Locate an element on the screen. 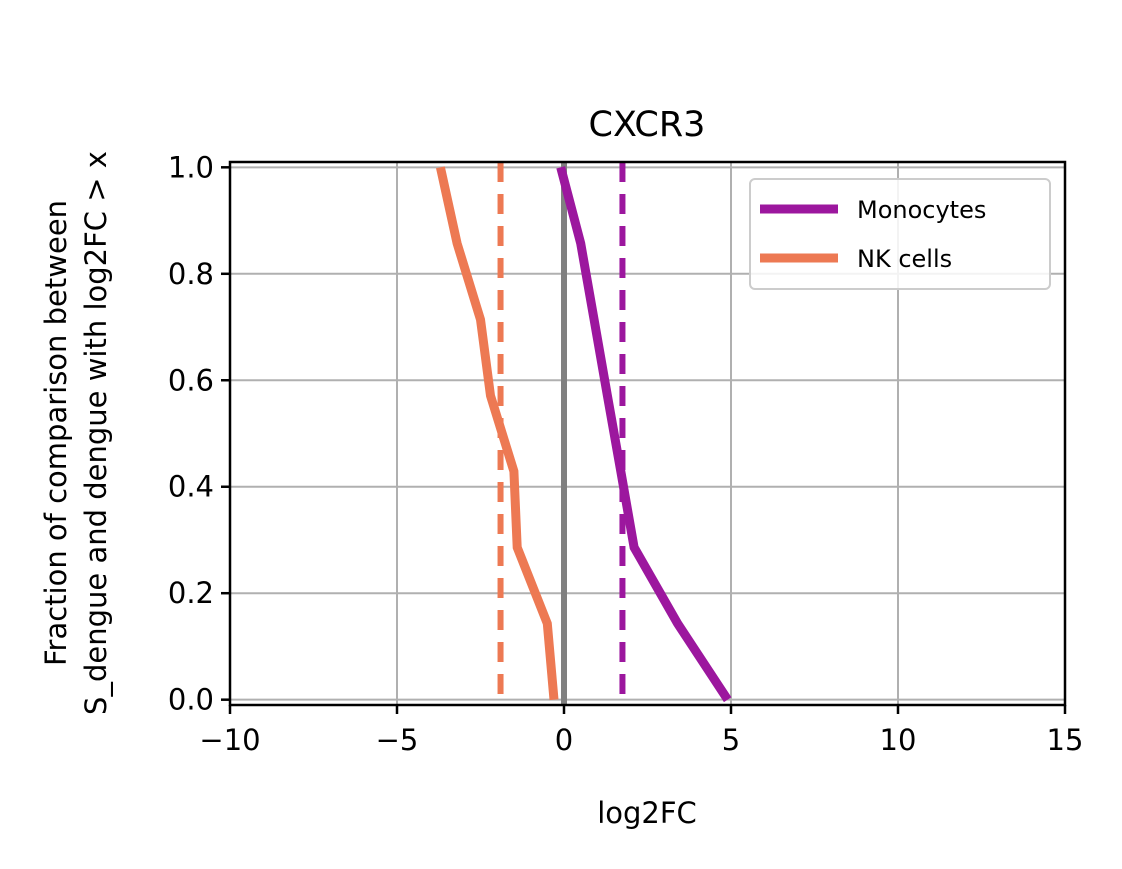  y-tick-label: 0.2 is located at coordinates (191, 593).